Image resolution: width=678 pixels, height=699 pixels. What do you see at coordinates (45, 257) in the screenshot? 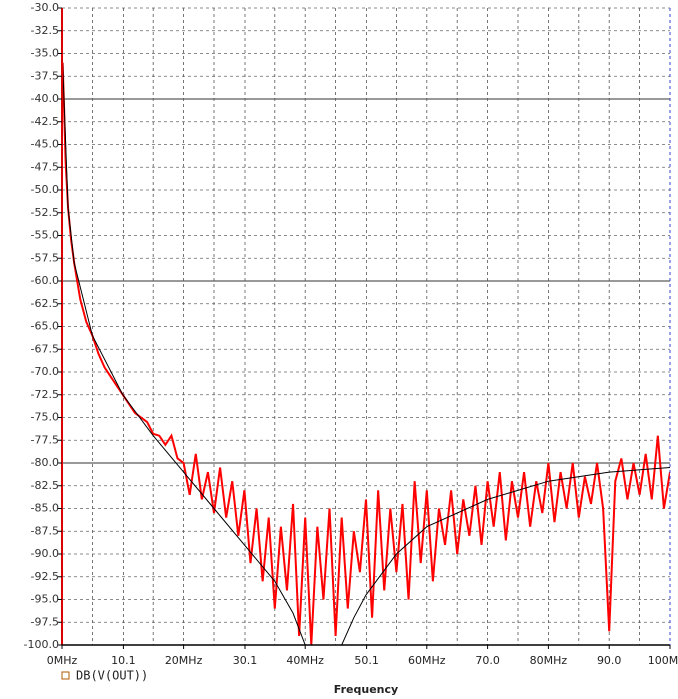
I see `y-tick-label: -57.5` at bounding box center [45, 257].